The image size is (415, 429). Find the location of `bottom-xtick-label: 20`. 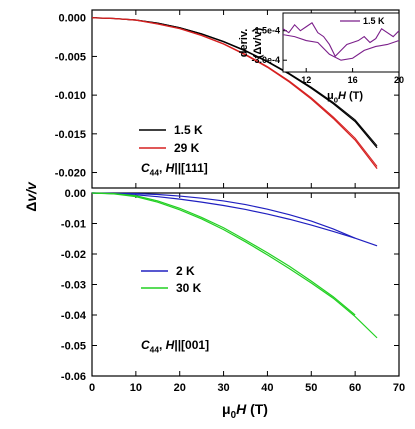

bottom-xtick-label: 20 is located at coordinates (180, 388).